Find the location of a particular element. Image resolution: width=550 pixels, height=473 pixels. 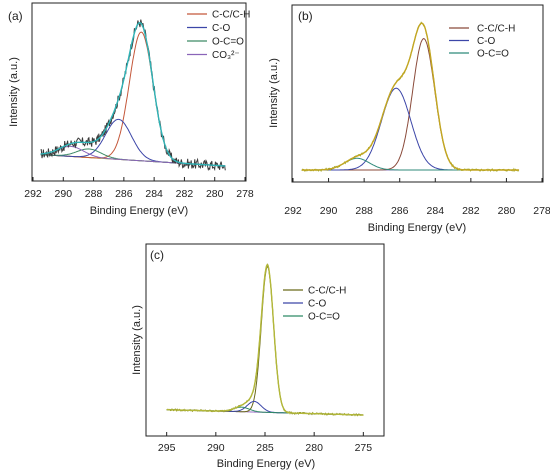

panel-c-legend: C-C/C-H C-O O-C=O is located at coordinates (314, 304).